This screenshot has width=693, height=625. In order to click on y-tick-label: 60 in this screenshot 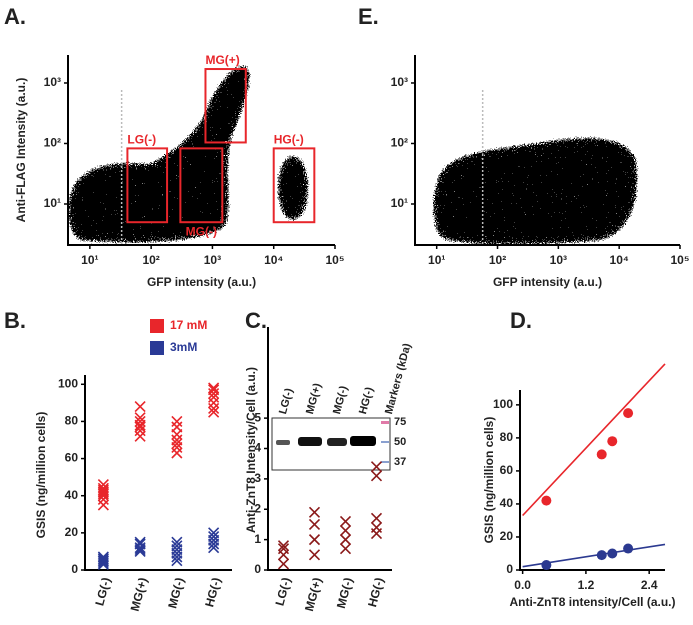, I will do `click(507, 470)`.